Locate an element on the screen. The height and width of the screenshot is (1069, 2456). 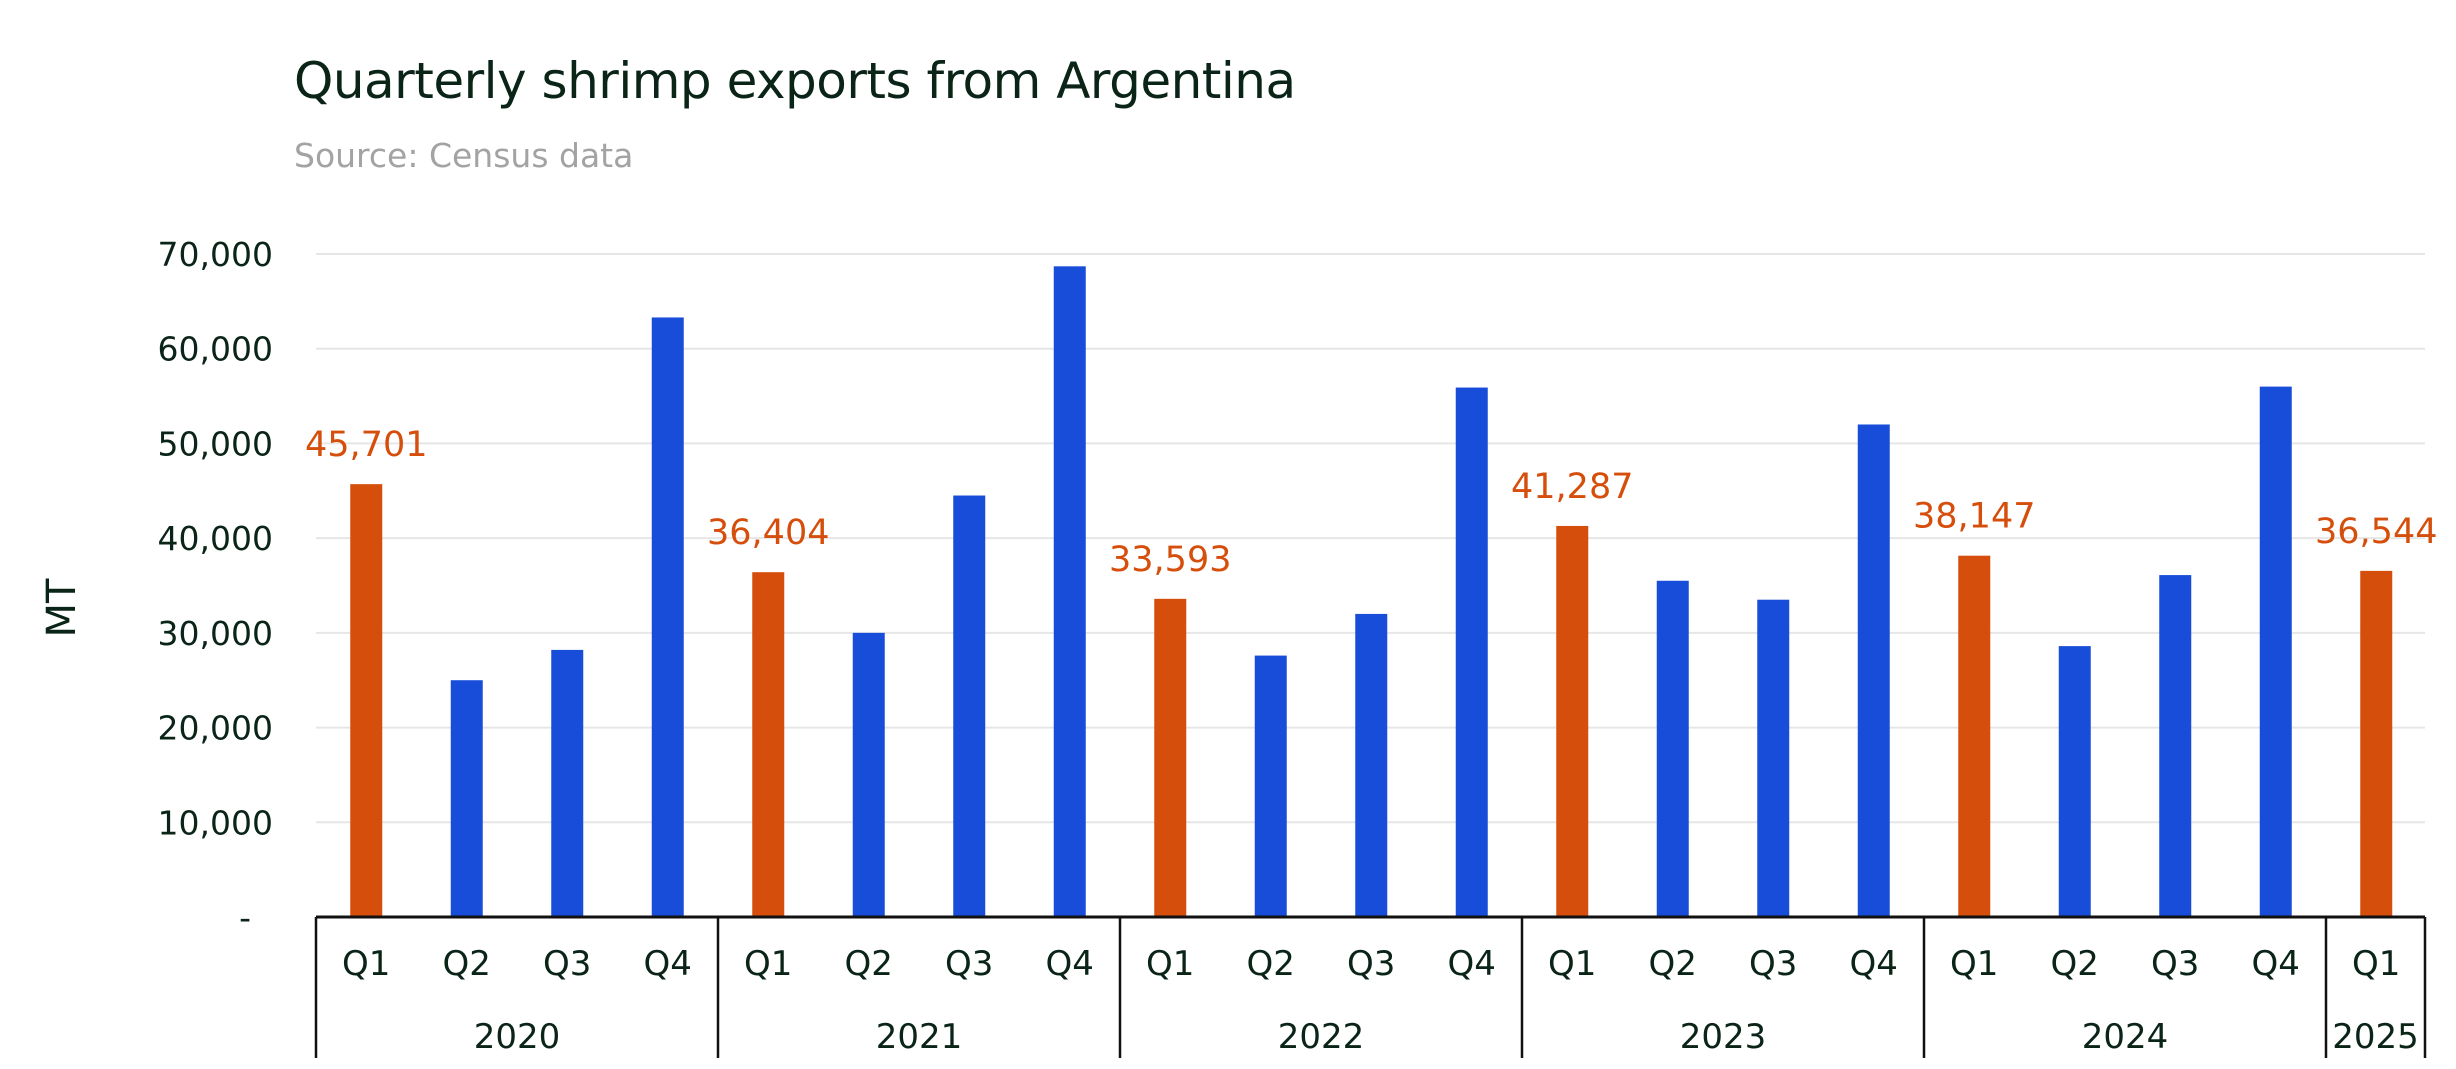
y-tick-label: 70,000 is located at coordinates (215, 254).